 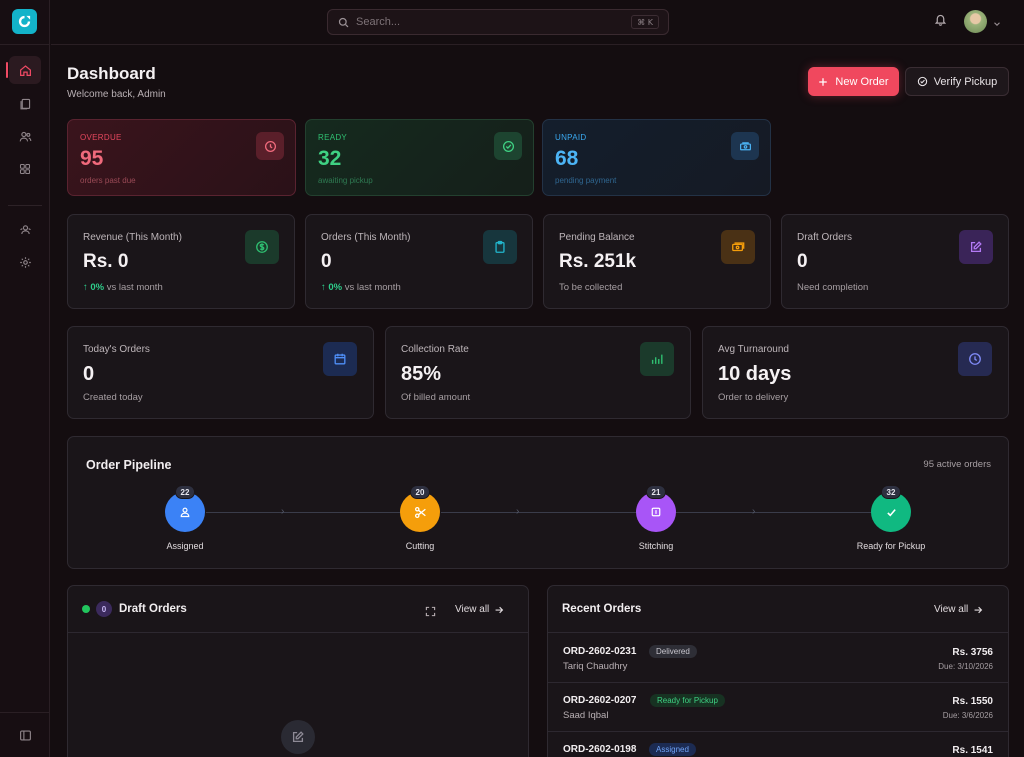 I want to click on account-menu-button, so click(x=997, y=25).